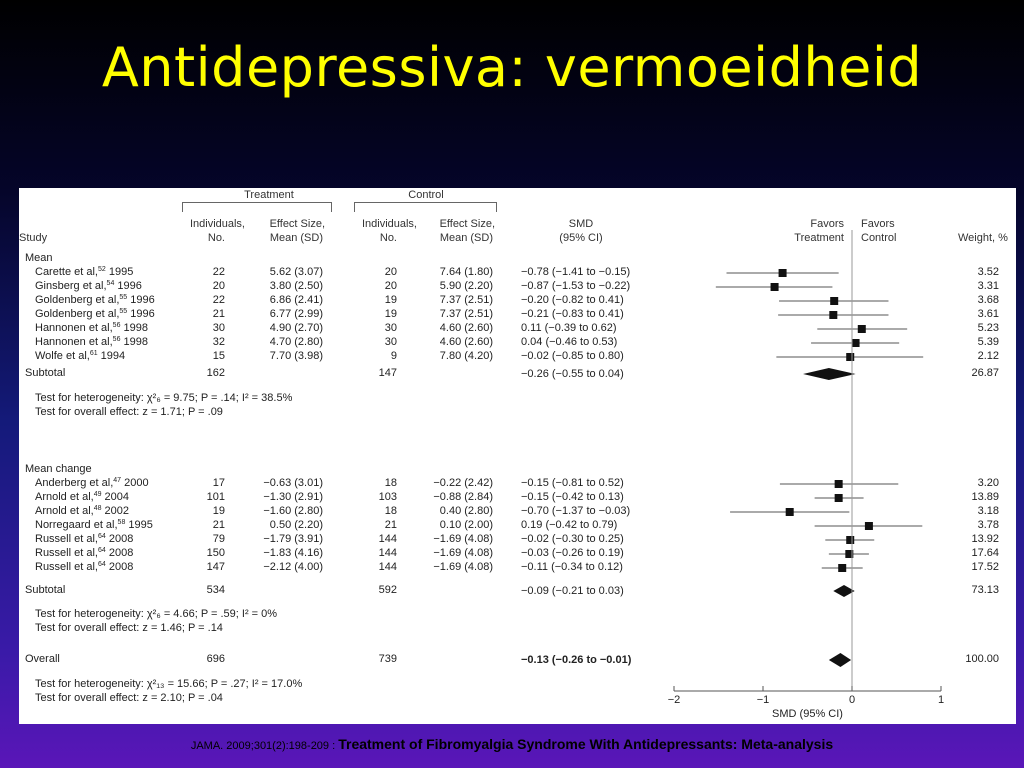  What do you see at coordinates (117, 480) in the screenshot?
I see `study-ref: 47` at bounding box center [117, 480].